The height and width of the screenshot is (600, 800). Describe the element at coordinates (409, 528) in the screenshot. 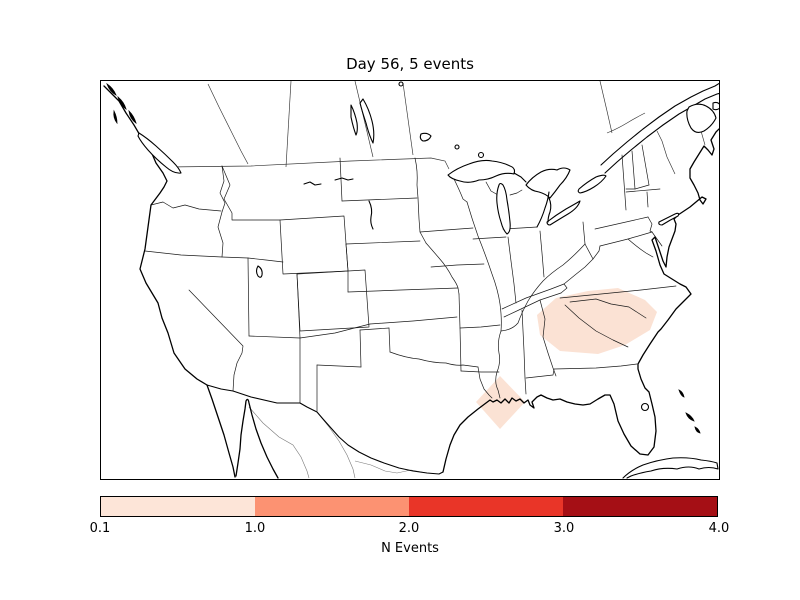

I see `colorbar-tick-2.0: 2.0` at that location.